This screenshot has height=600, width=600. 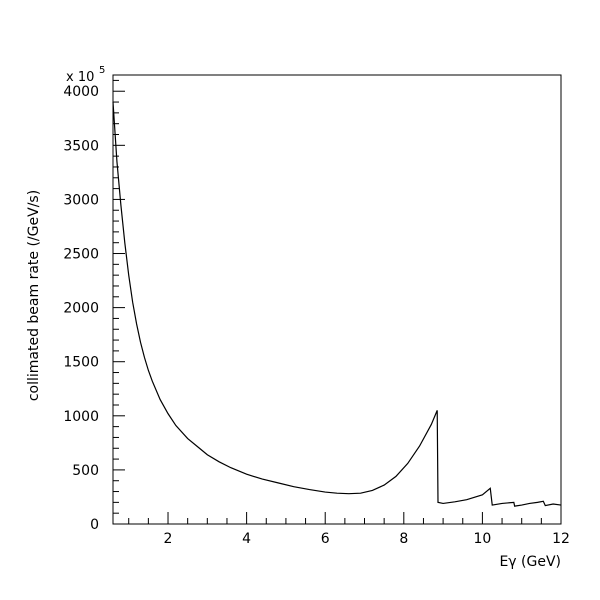 What do you see at coordinates (80, 77) in the screenshot?
I see `y-multiplier-label: x 10` at bounding box center [80, 77].